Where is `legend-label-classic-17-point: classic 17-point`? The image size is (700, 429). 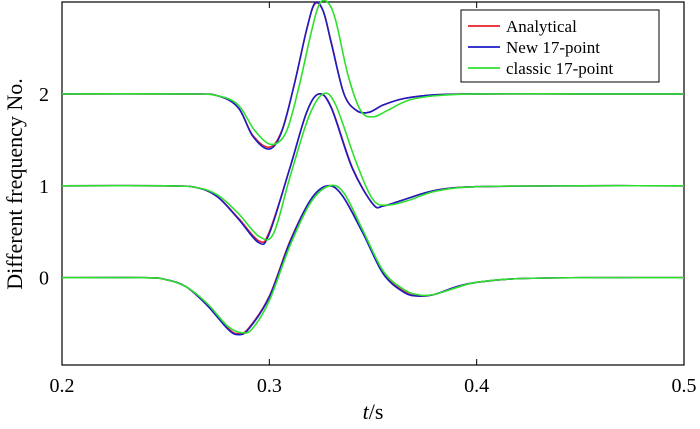
legend-label-classic-17-point: classic 17-point is located at coordinates (559, 68).